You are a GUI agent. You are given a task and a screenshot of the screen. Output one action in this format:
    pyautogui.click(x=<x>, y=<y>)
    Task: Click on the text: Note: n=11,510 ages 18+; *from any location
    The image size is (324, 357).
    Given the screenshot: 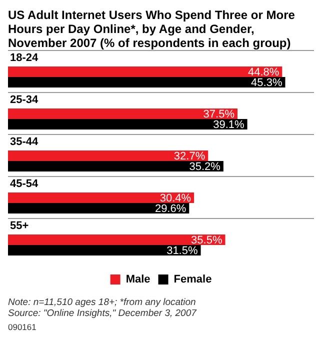 What is the action you would take?
    pyautogui.click(x=102, y=302)
    